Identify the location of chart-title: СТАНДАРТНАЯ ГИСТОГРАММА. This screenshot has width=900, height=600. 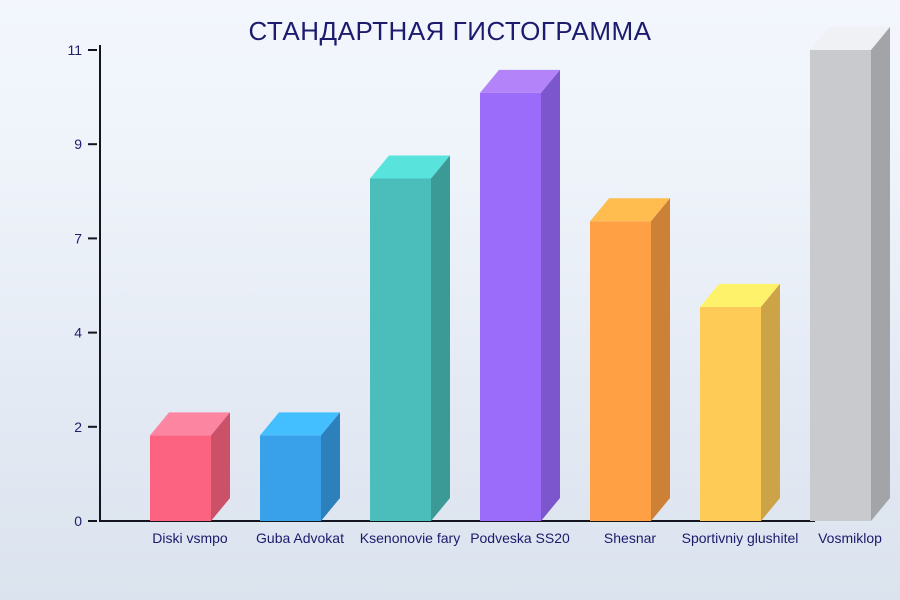
(450, 31).